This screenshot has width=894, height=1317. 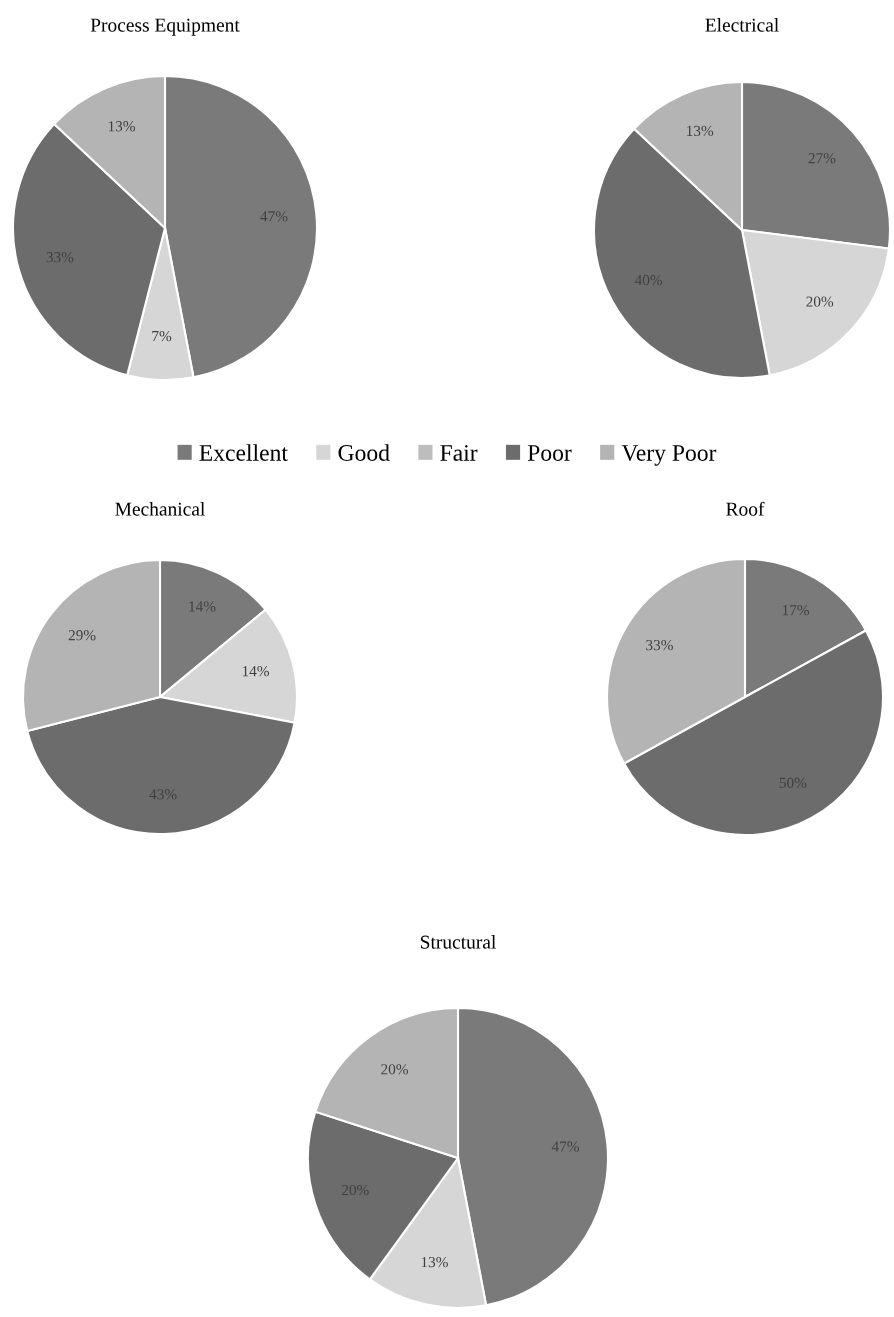 I want to click on data-label: 27%, so click(x=822, y=158).